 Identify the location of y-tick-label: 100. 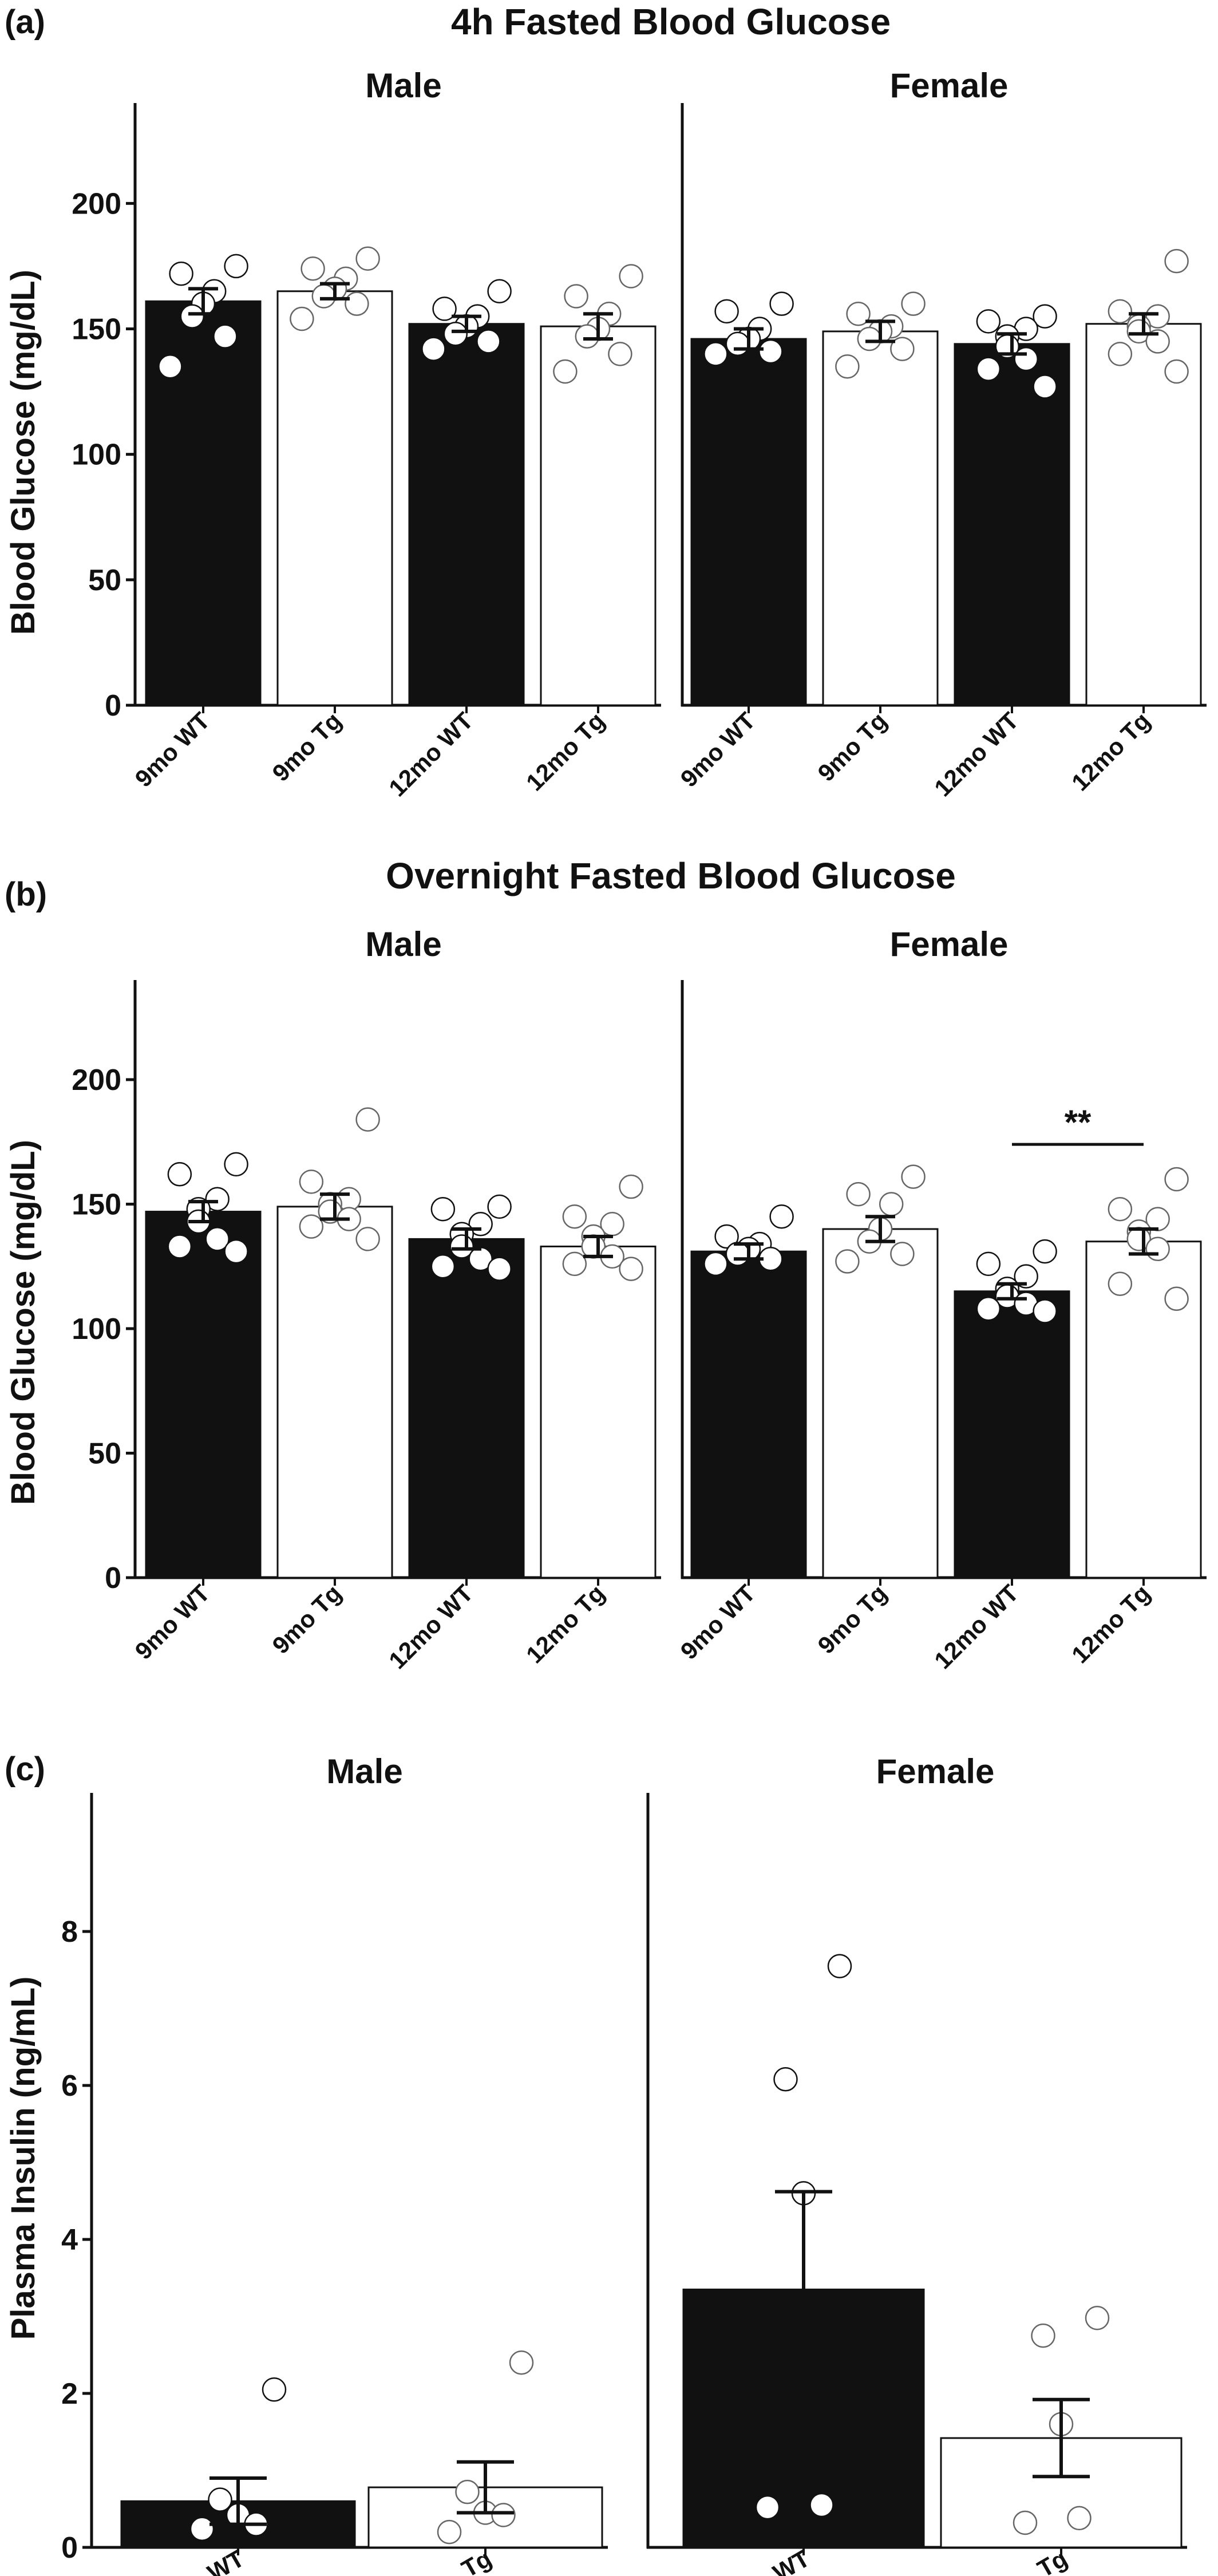
(96, 1329).